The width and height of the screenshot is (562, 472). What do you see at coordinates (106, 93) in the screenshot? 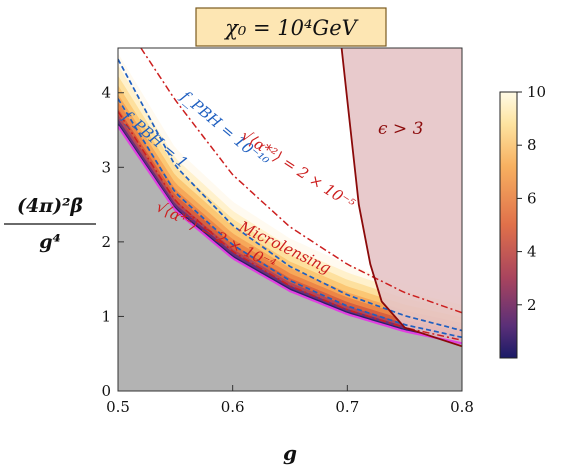
I see `y-tick-label: 4` at bounding box center [106, 93].